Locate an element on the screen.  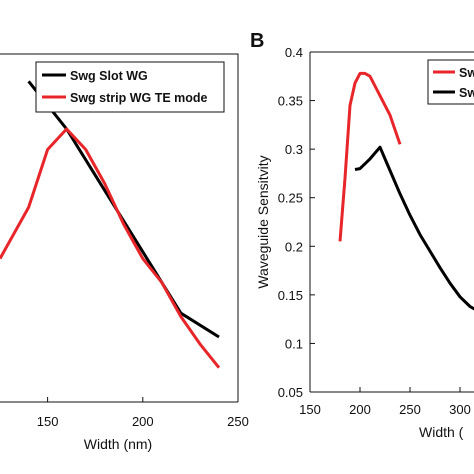
panel-a-legend-label-strip: Swg strip WG TE mode is located at coordinates (139, 98).